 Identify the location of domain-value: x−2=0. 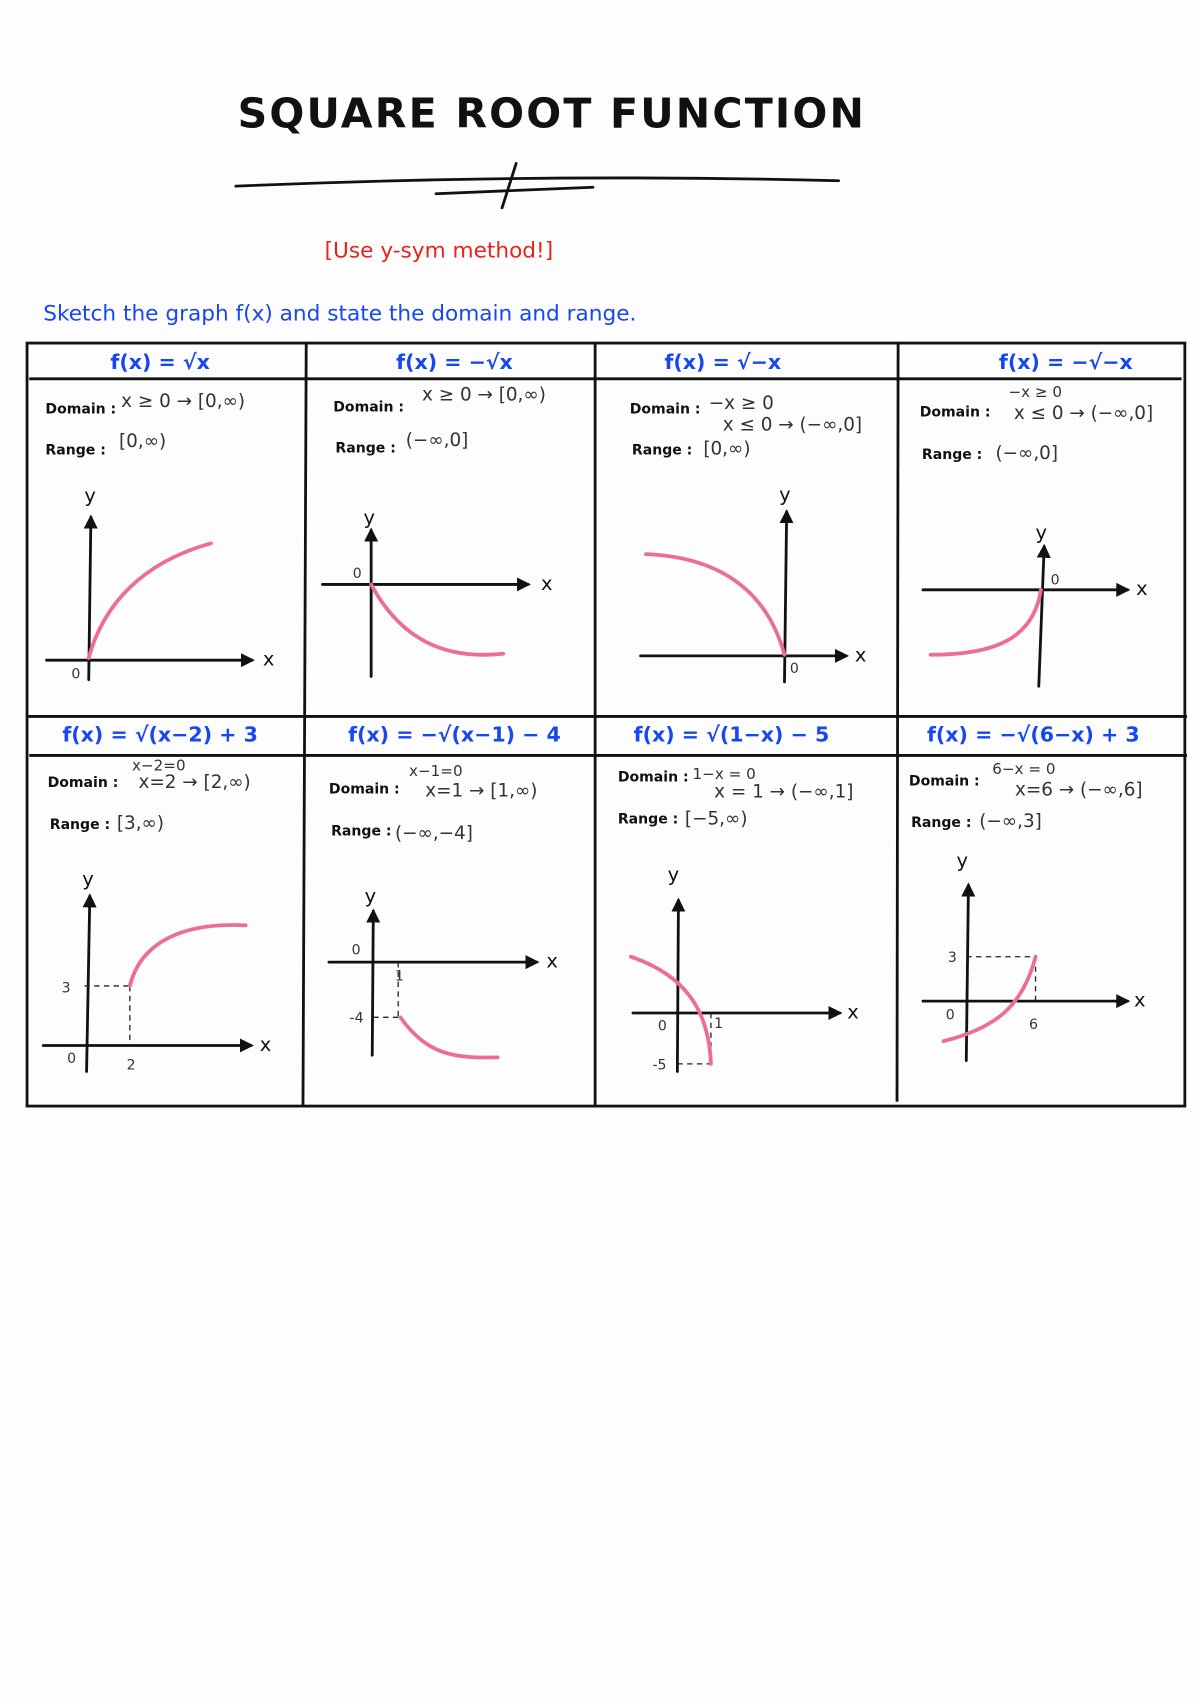
(159, 766).